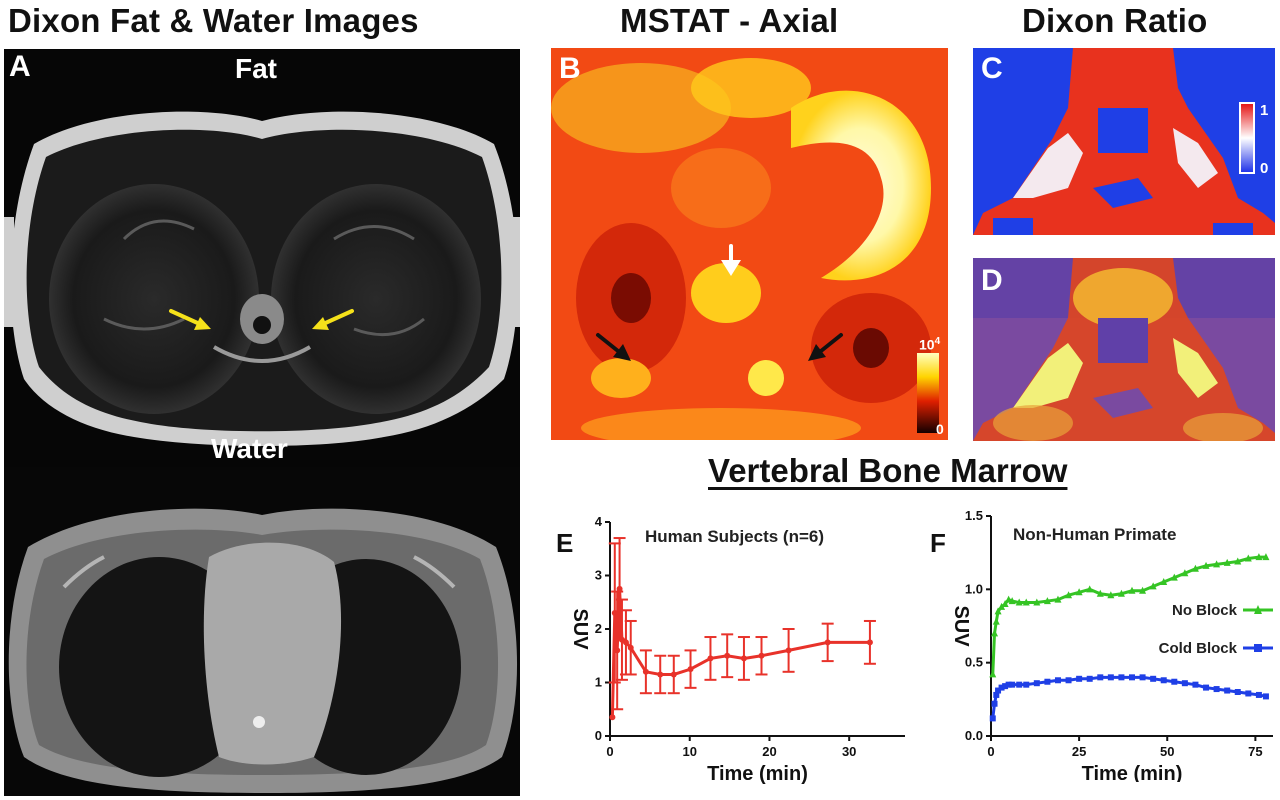  I want to click on chart-e-y-tick-label: 1, so click(598, 682).